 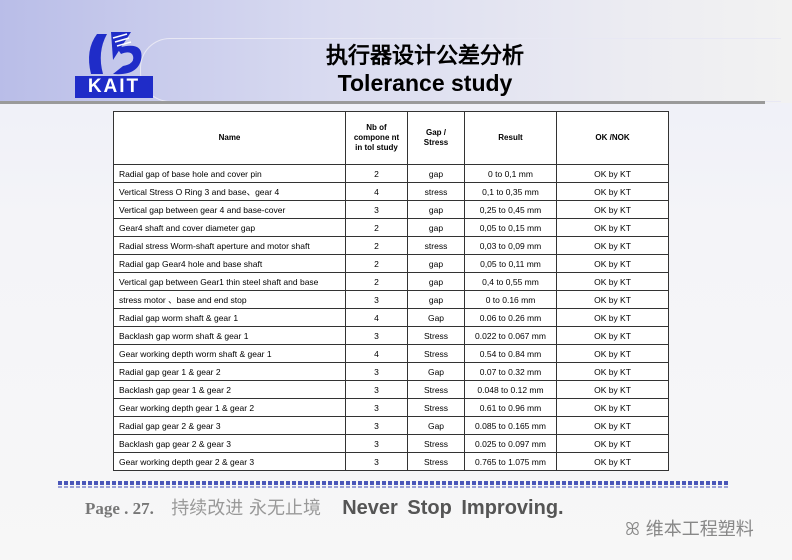 What do you see at coordinates (612, 138) in the screenshot?
I see `column-header: OK /NOK` at bounding box center [612, 138].